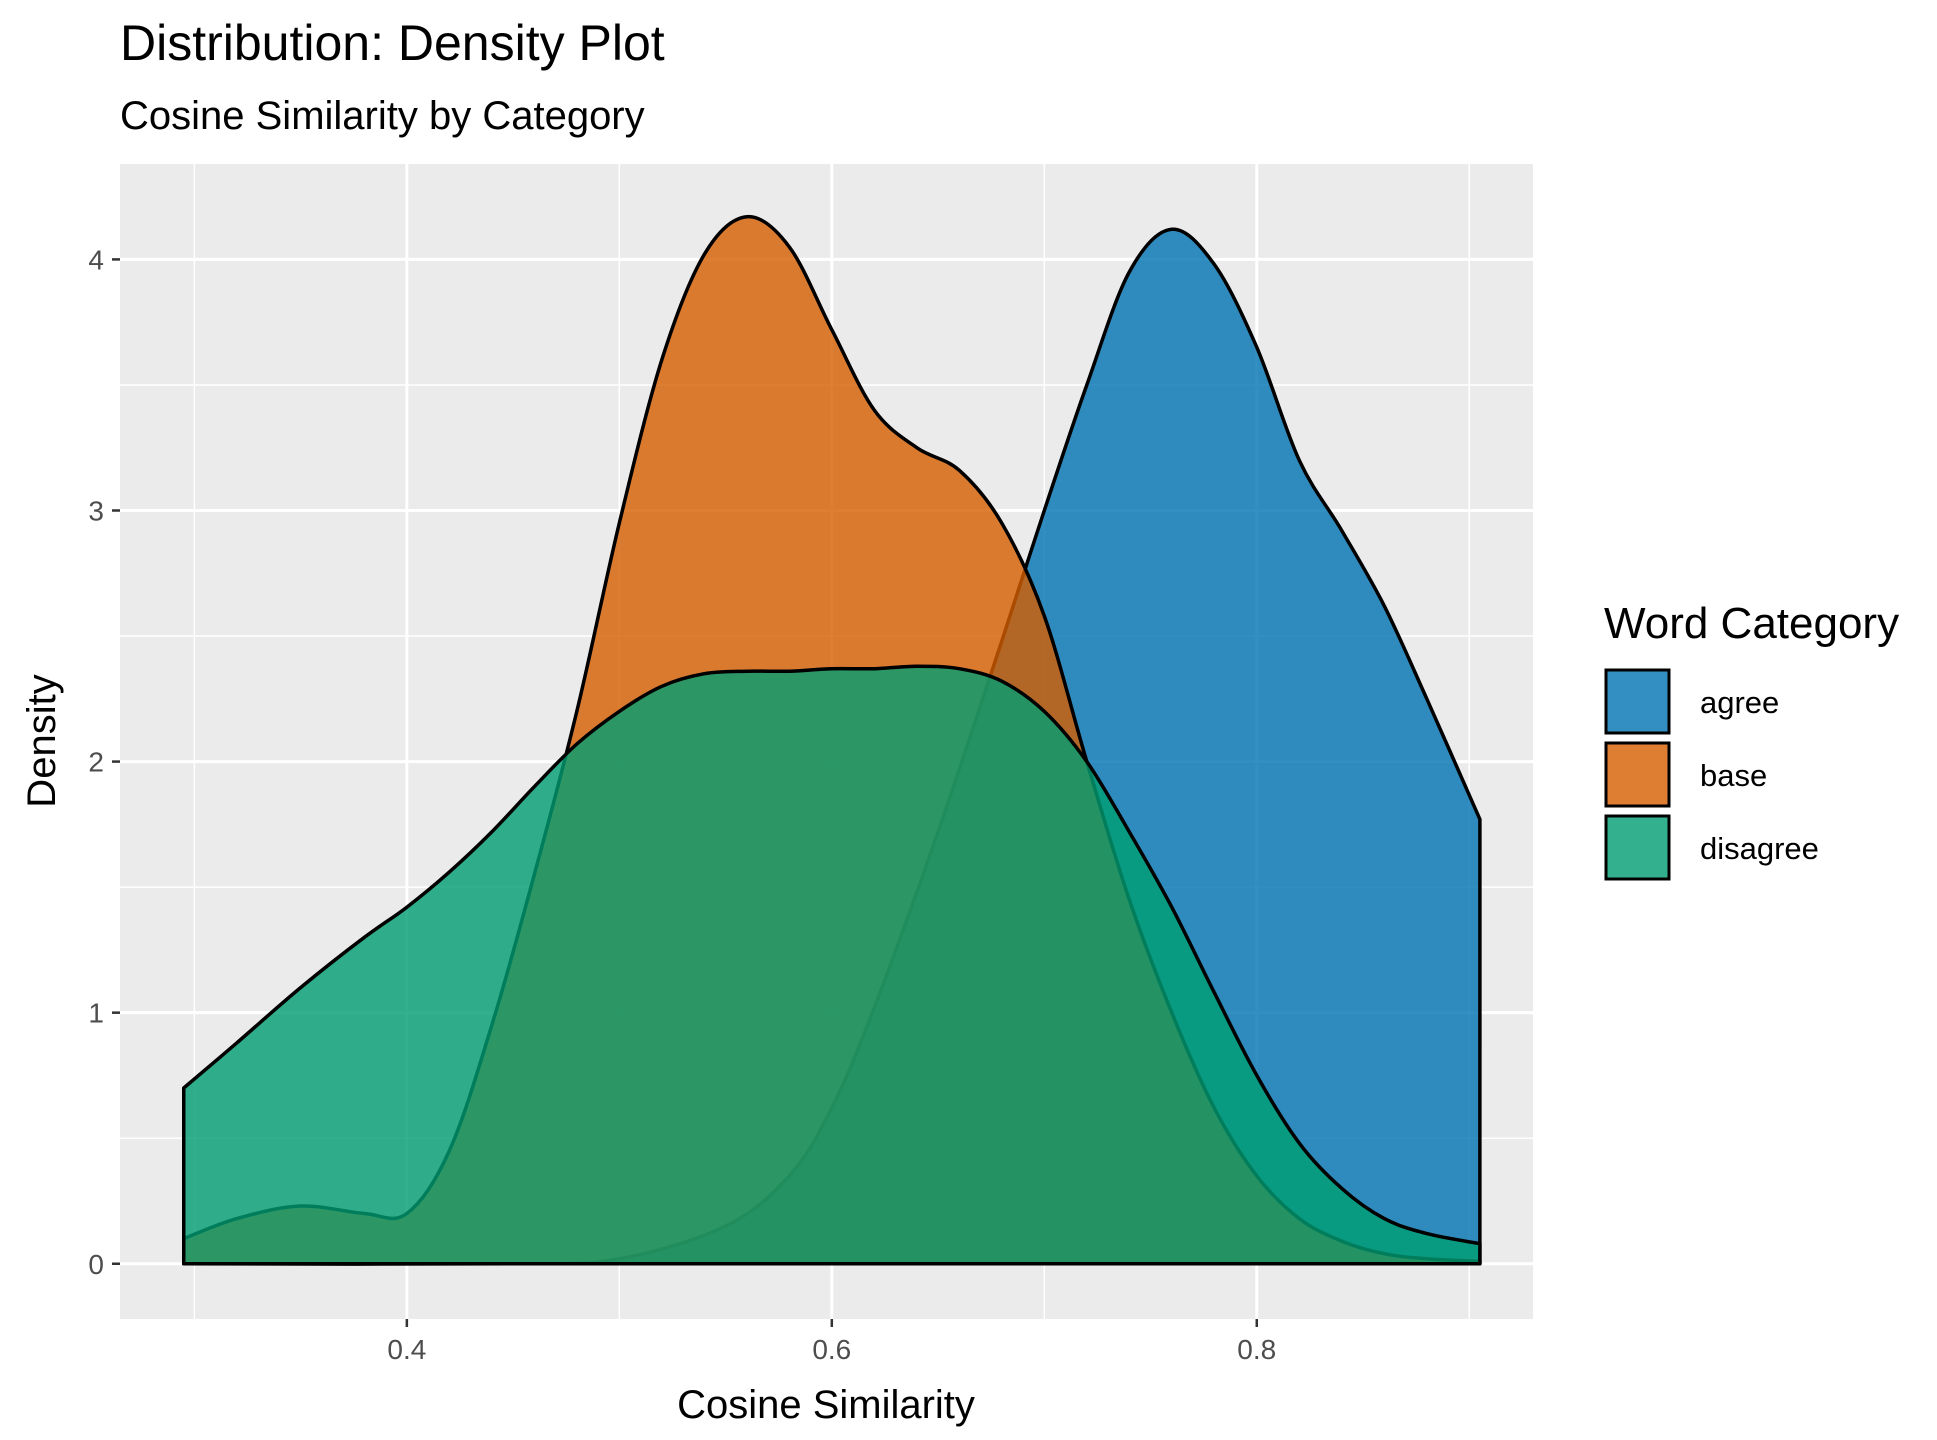  I want to click on y-tick-label: 2, so click(96, 762).